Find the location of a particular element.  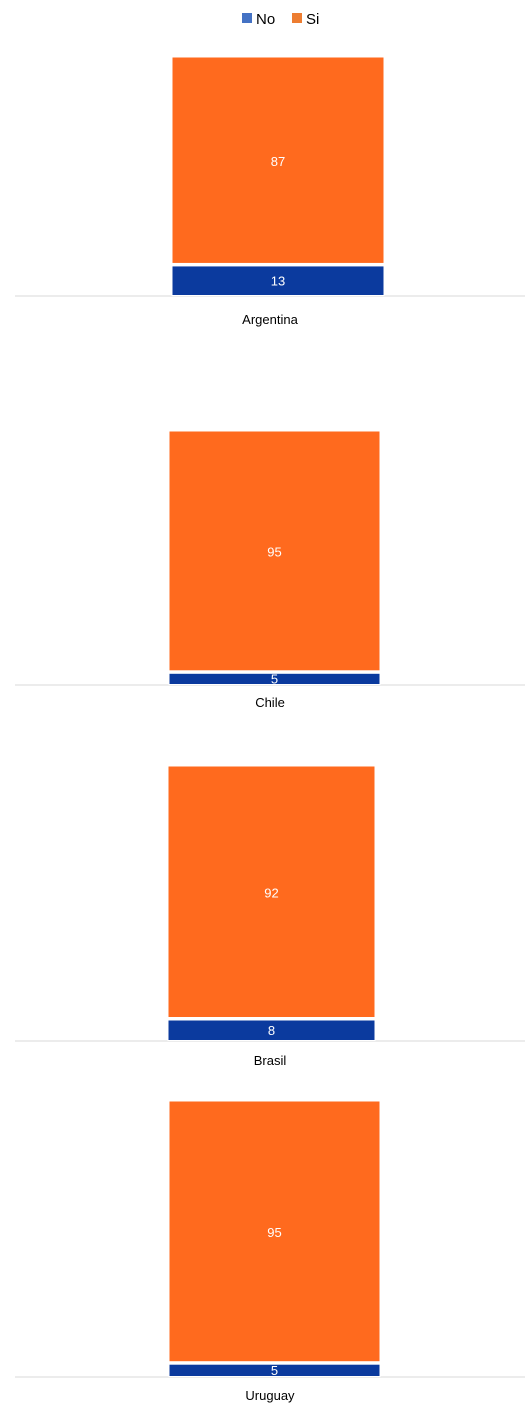

bar-si-argentina is located at coordinates (278, 160).